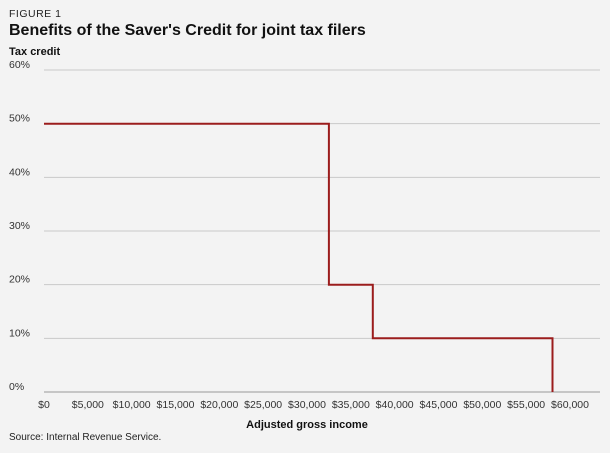 The image size is (610, 453). Describe the element at coordinates (439, 405) in the screenshot. I see `x-tick-label: $45,000` at that location.